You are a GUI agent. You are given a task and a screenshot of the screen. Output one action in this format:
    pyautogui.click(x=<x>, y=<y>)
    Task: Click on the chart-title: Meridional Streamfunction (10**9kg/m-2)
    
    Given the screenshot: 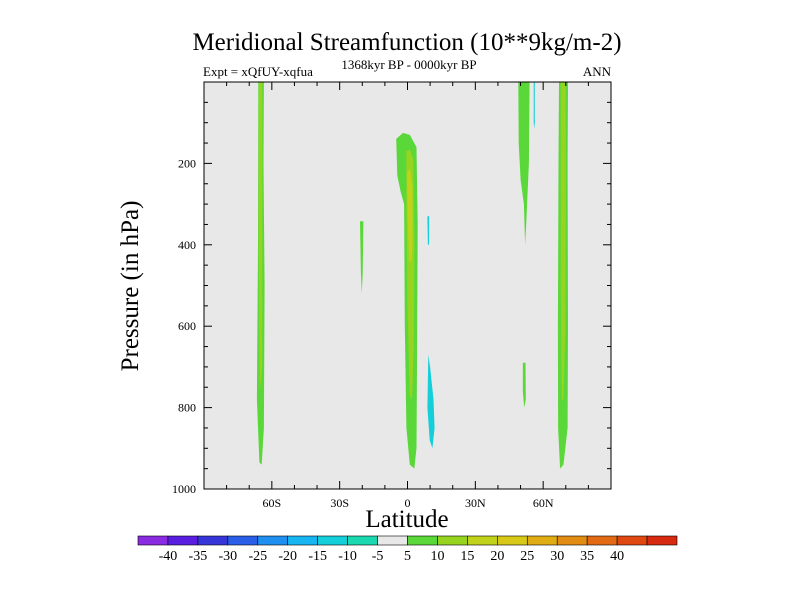 What is the action you would take?
    pyautogui.click(x=406, y=42)
    